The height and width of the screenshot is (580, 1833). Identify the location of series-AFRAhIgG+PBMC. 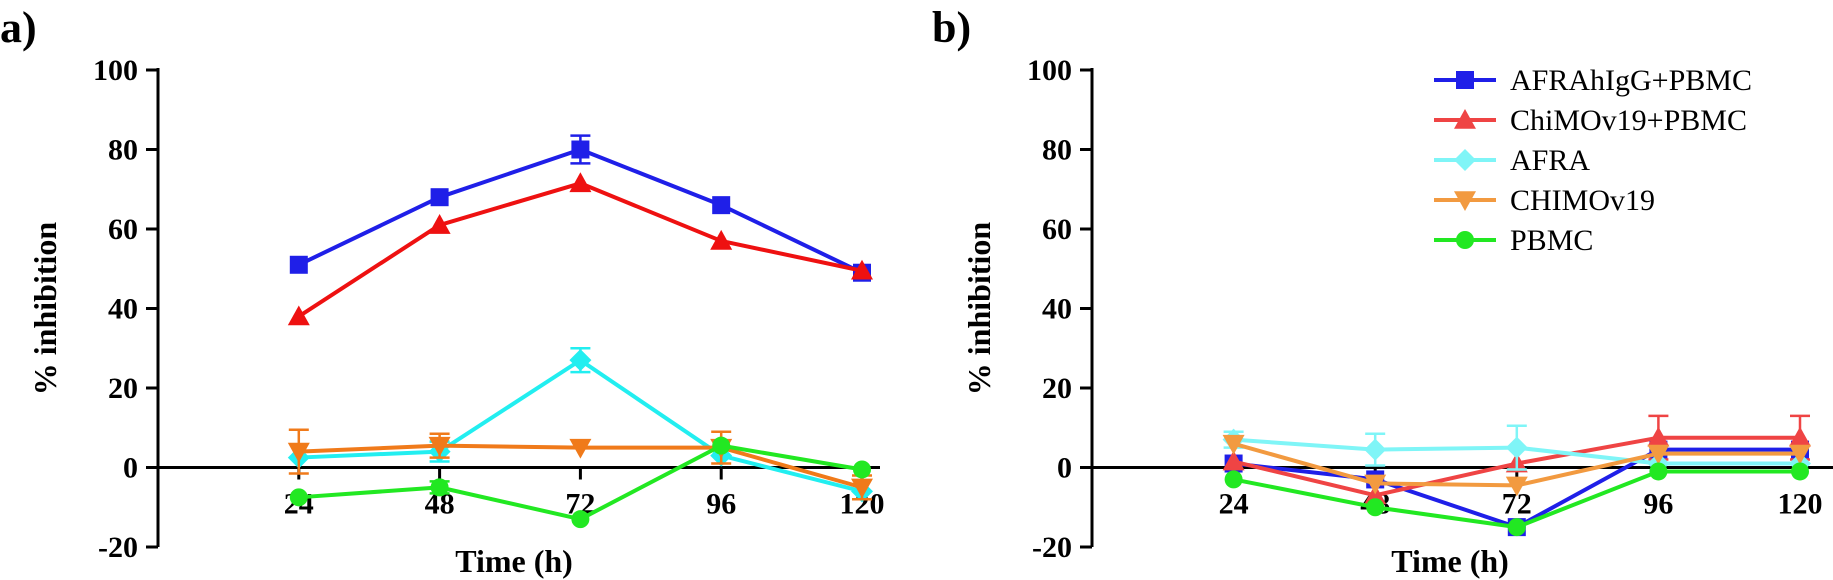
(580, 208).